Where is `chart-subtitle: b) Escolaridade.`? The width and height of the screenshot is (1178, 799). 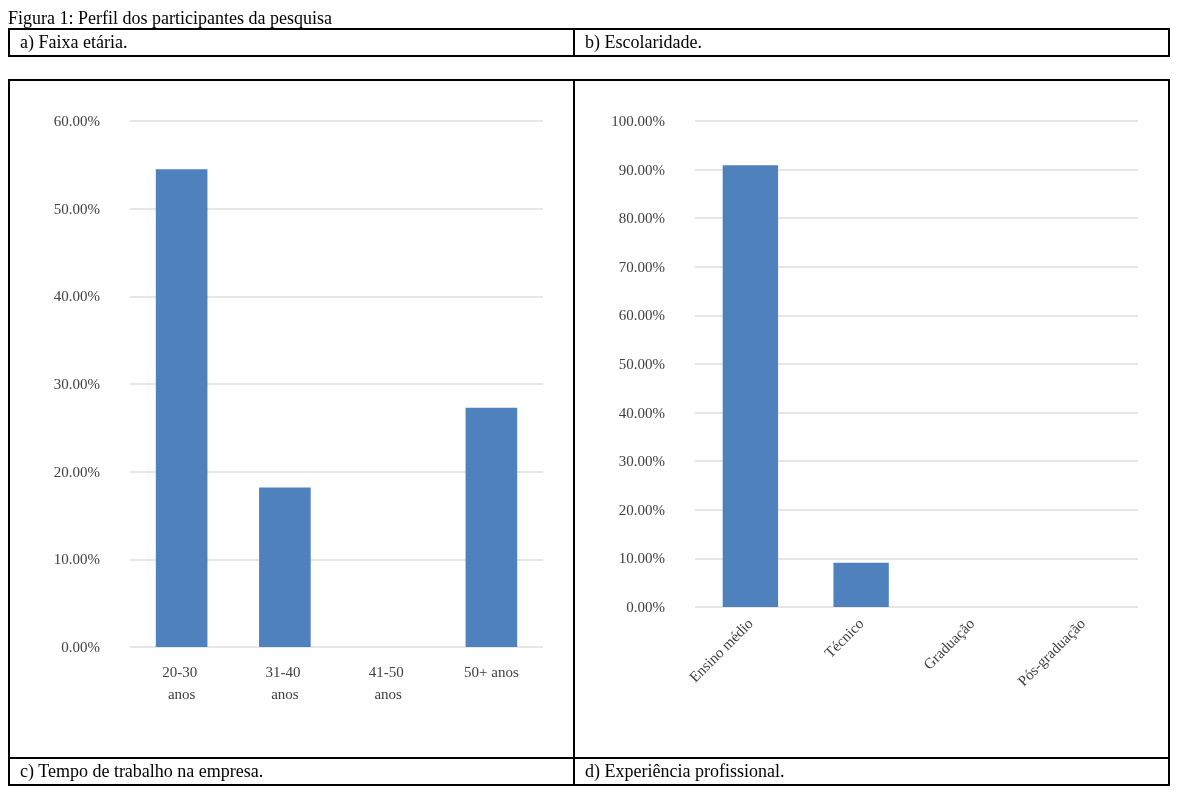
chart-subtitle: b) Escolaridade. is located at coordinates (872, 42).